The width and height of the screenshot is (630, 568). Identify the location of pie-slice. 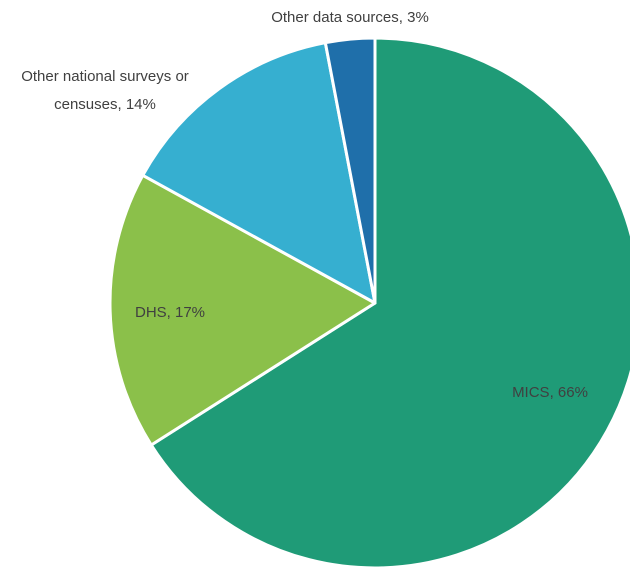
(350, 170).